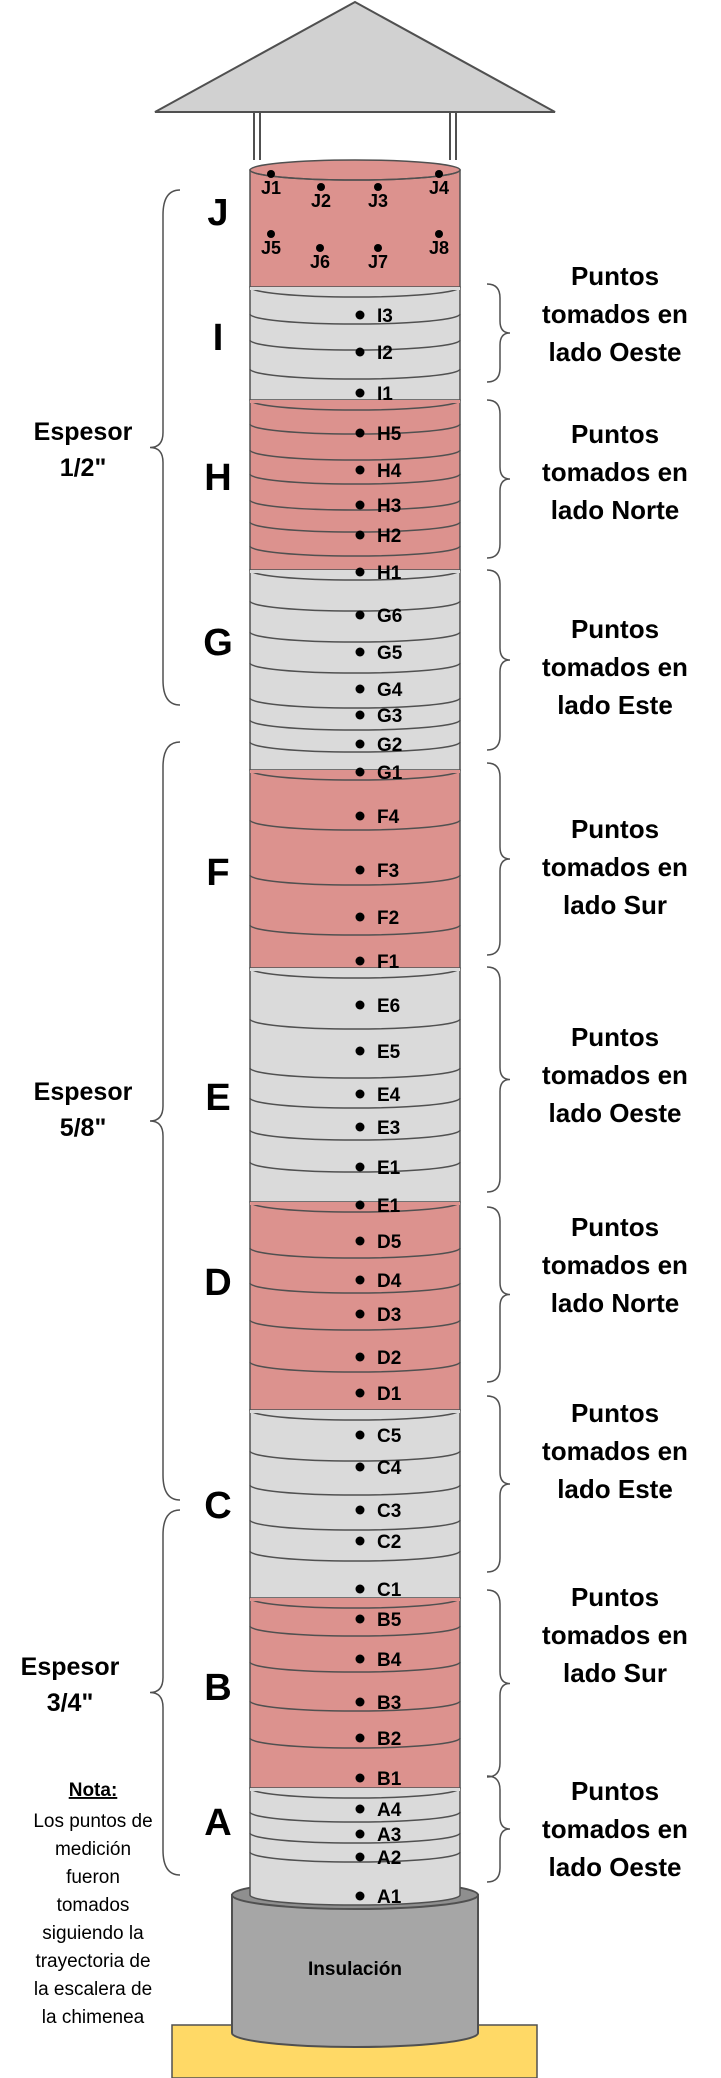  I want to click on point-label: F3, so click(388, 871).